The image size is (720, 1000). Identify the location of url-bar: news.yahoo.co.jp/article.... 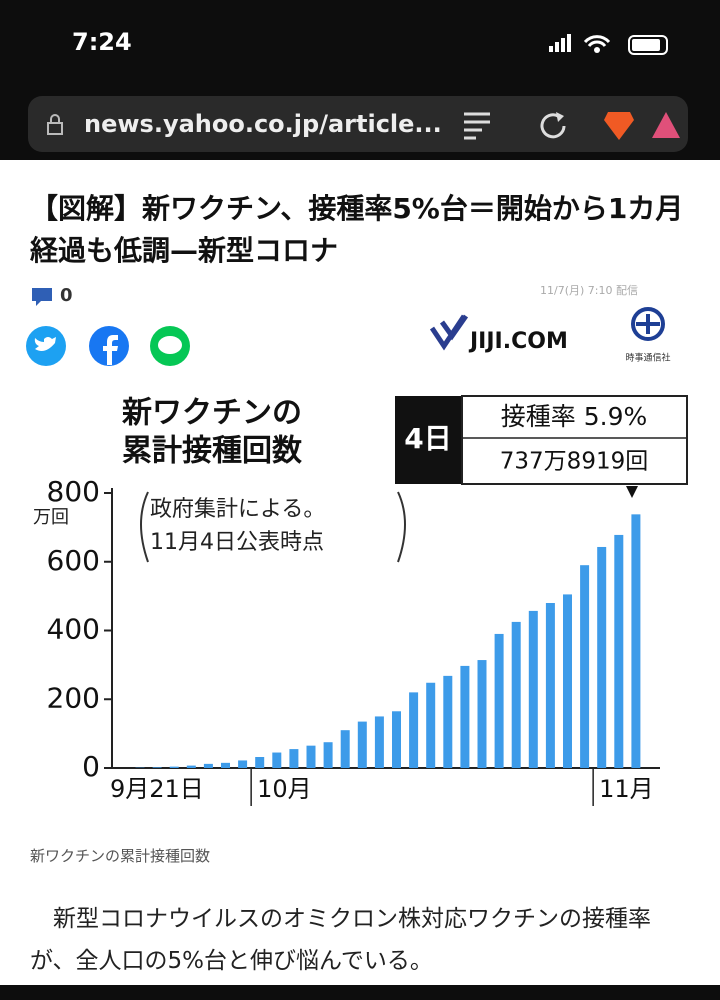
(358, 124).